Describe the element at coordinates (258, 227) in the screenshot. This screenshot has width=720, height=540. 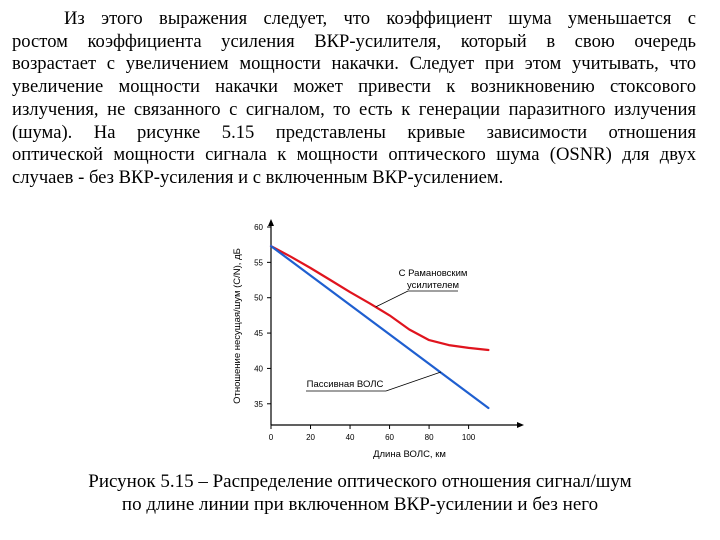
I see `y-tick-label: 60` at that location.